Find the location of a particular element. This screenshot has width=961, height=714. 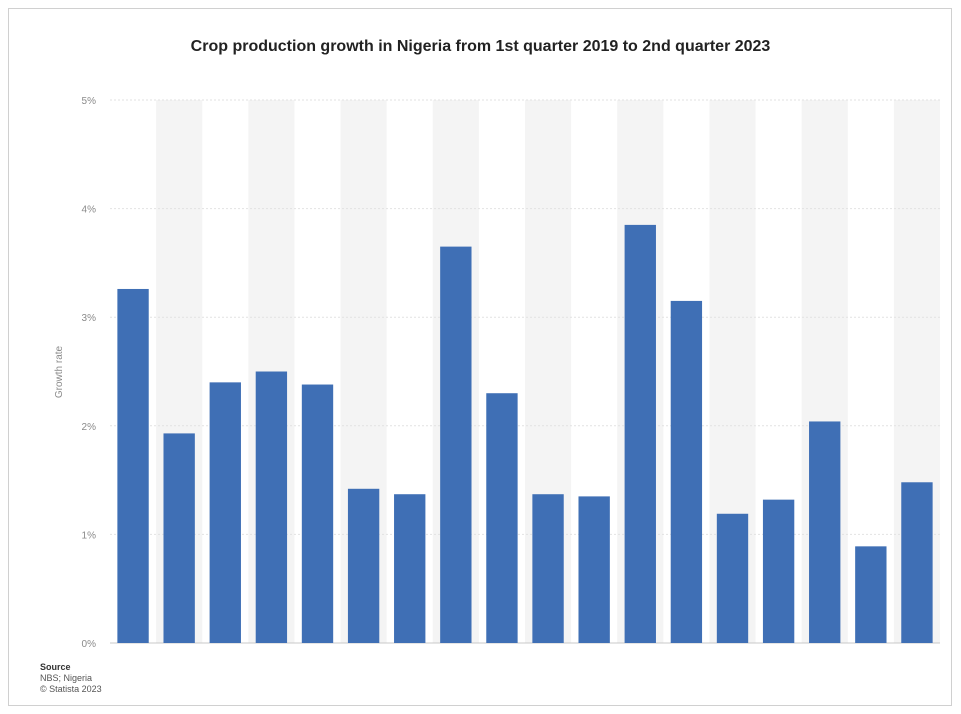

y-tick-label: 1% is located at coordinates (89, 535).